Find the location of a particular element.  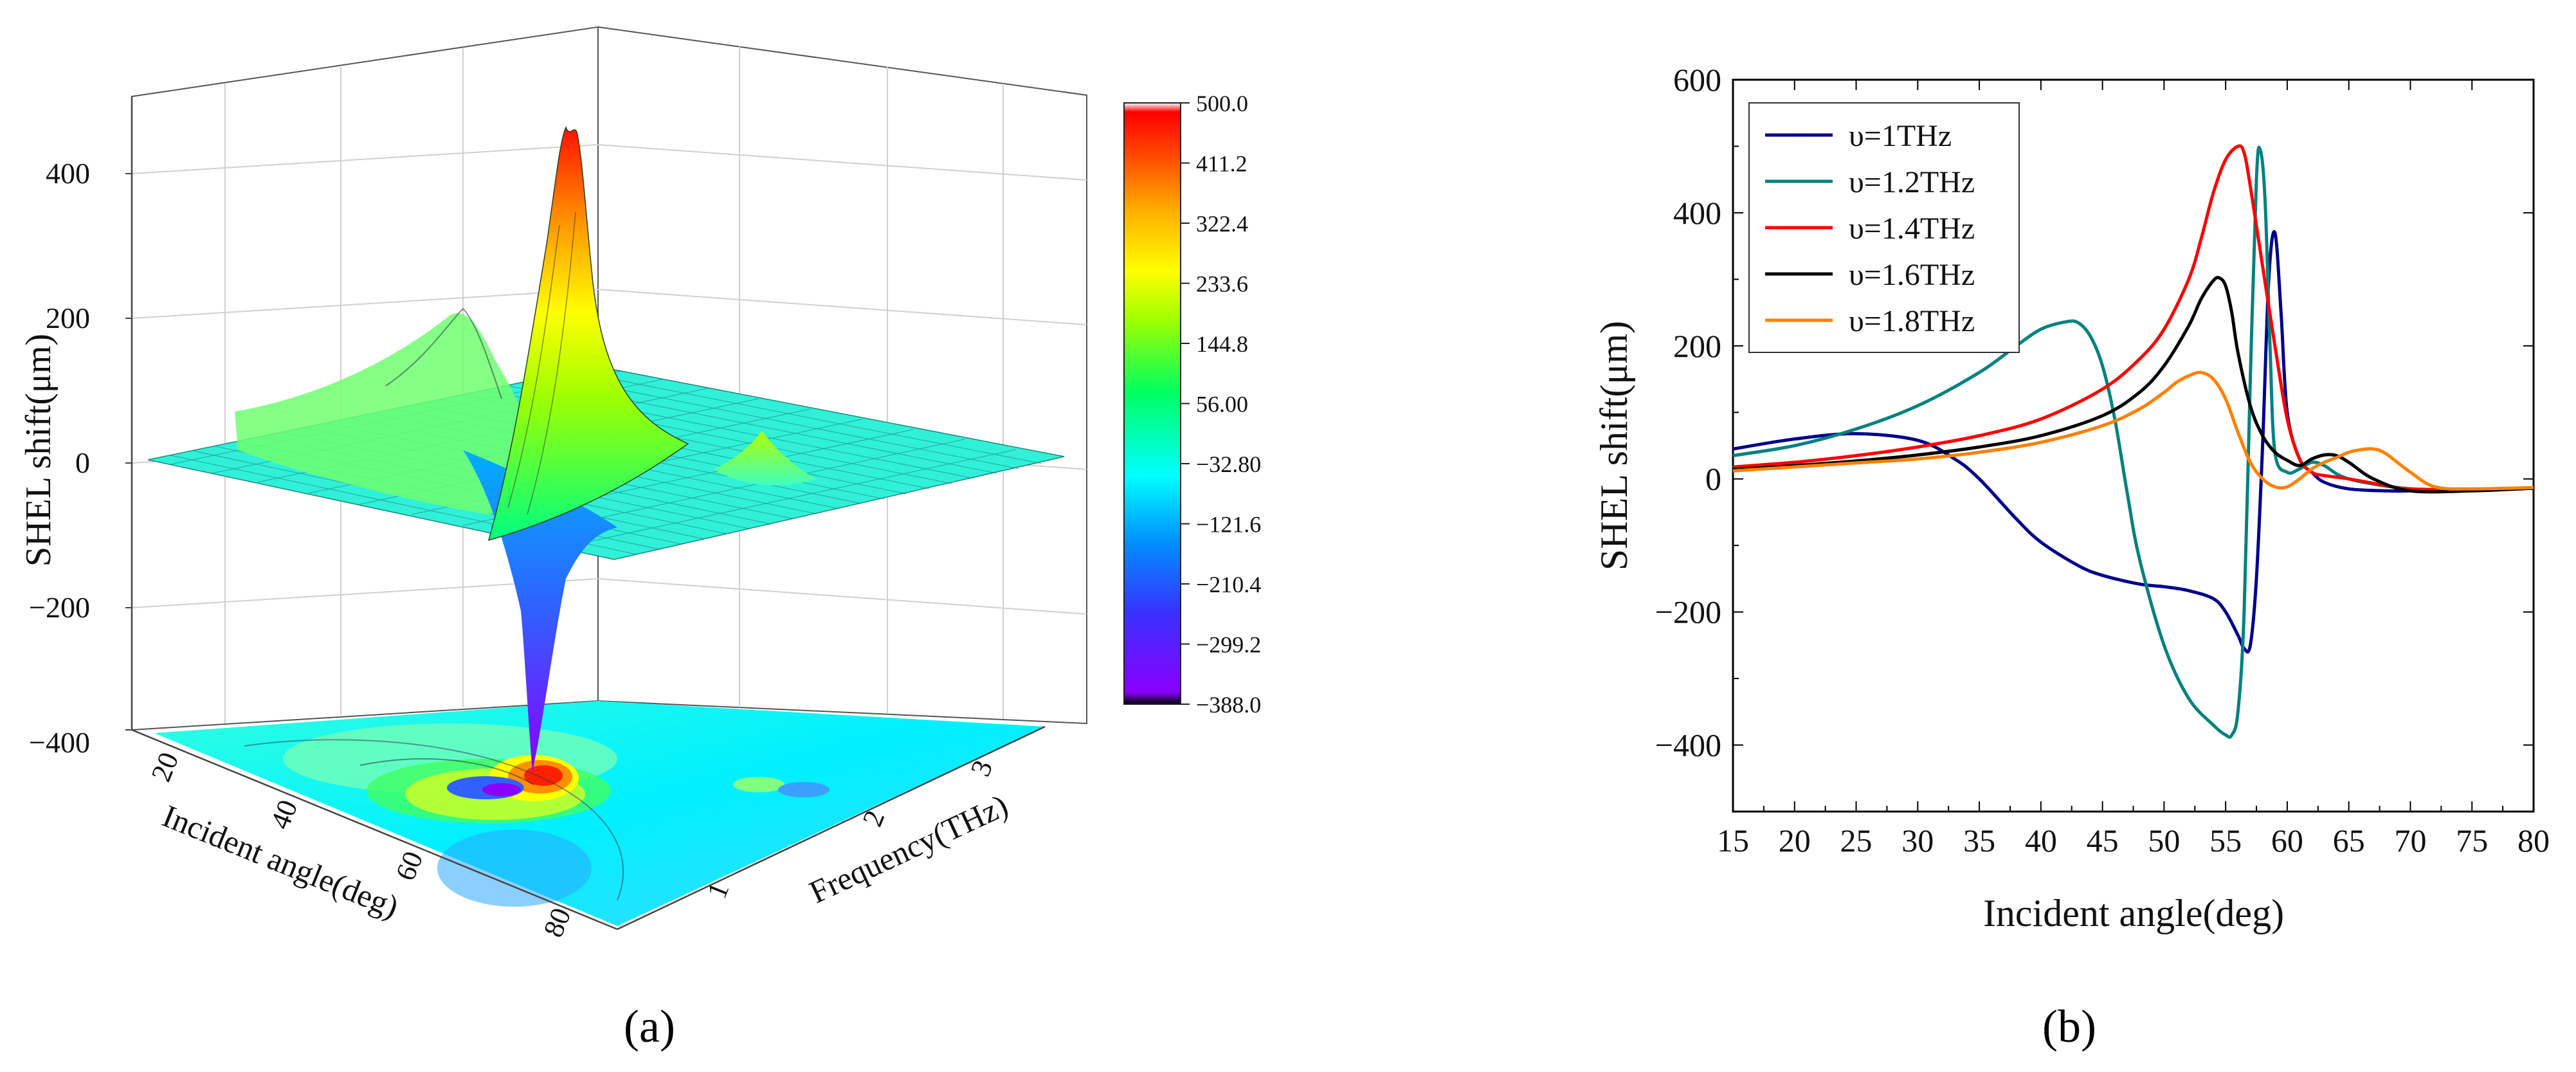

legend: υ=1THz υ=1.2THz υ=1.4THz υ=1.6THz υ=1.8THz is located at coordinates (1884, 227).